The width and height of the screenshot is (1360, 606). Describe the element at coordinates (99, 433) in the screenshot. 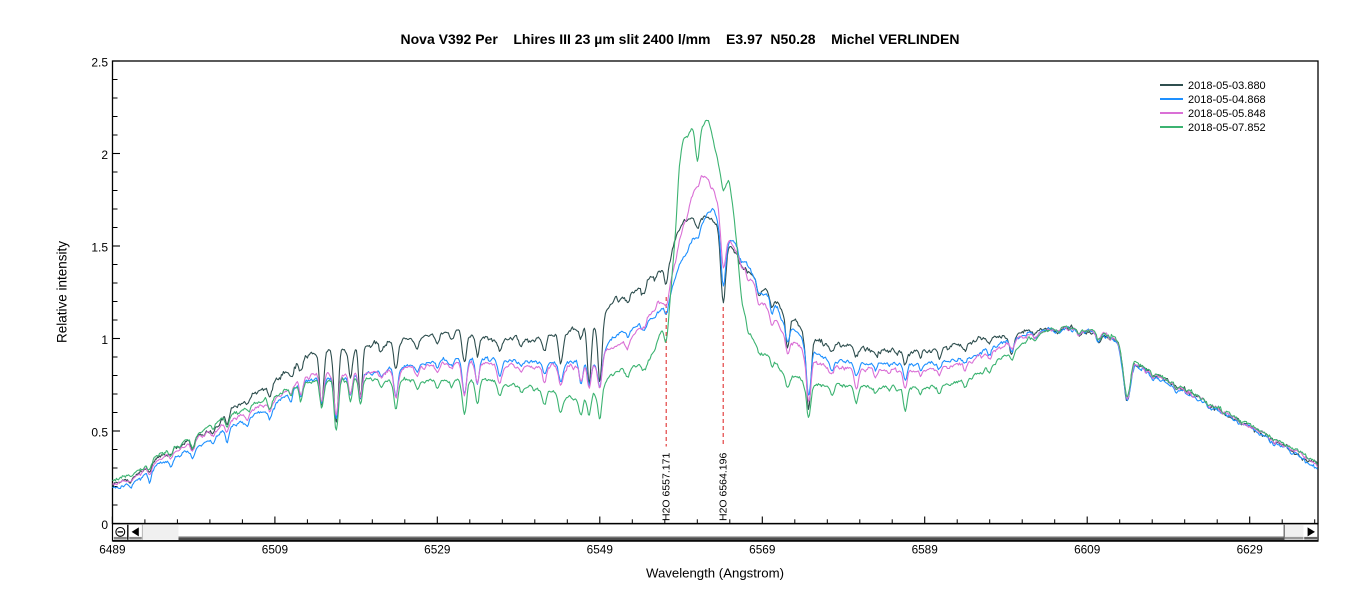

I see `svg-text: 0.5` at that location.